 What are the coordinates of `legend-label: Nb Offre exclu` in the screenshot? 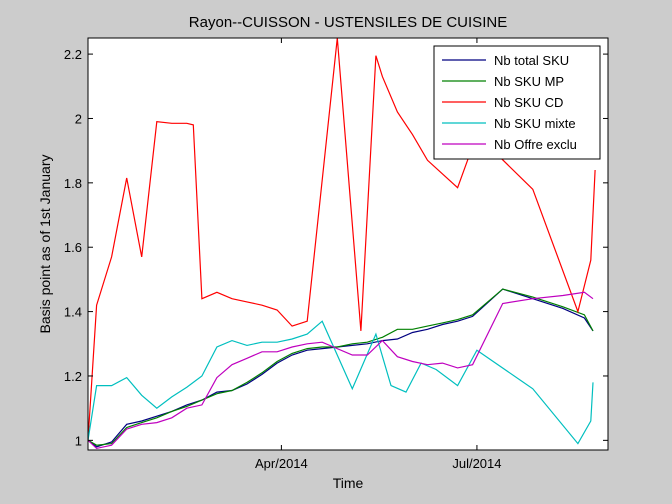 It's located at (535, 144).